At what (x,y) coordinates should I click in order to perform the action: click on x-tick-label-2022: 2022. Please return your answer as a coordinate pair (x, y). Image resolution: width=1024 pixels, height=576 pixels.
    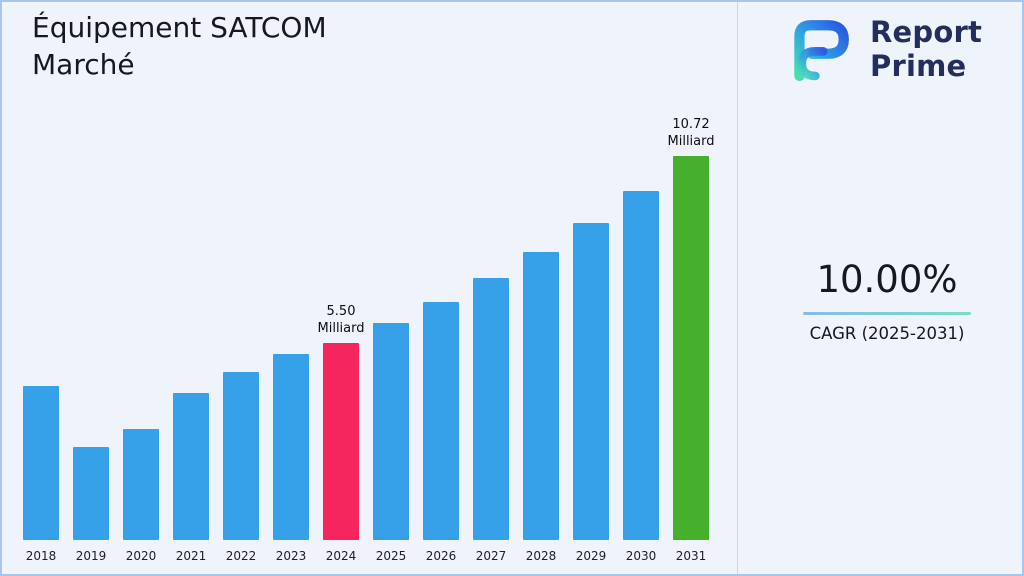
    Looking at the image, I should click on (241, 556).